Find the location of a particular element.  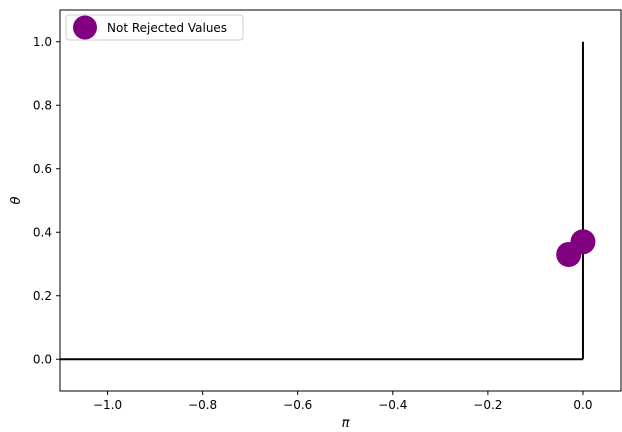

y-tick-label-2: 0.4 is located at coordinates (42, 232).